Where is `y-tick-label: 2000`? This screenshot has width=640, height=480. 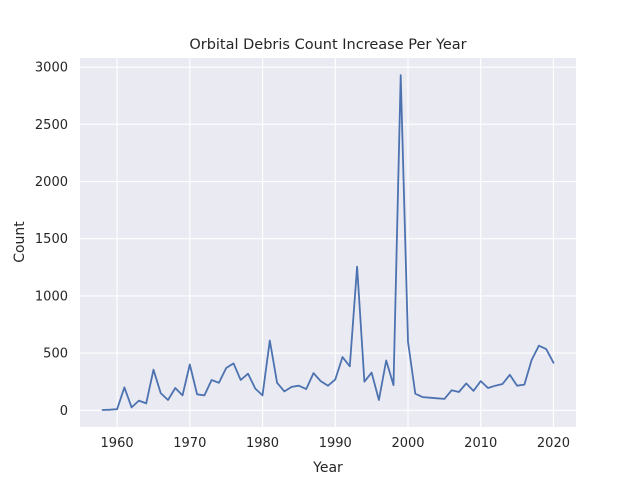
y-tick-label: 2000 is located at coordinates (51, 182).